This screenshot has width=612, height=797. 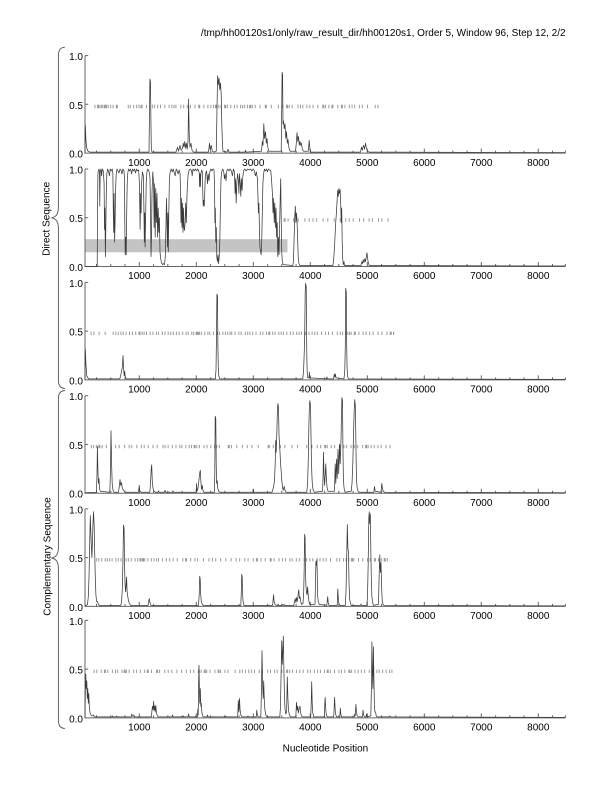 I want to click on svg-text: Nucleotide Position, so click(x=326, y=749).